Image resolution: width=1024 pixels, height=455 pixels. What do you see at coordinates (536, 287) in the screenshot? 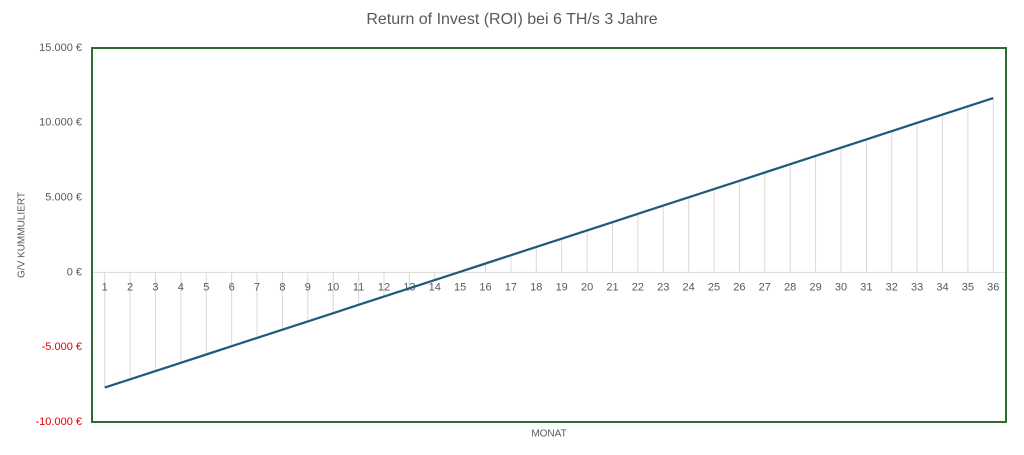
I see `x-tick-label: 18` at bounding box center [536, 287].